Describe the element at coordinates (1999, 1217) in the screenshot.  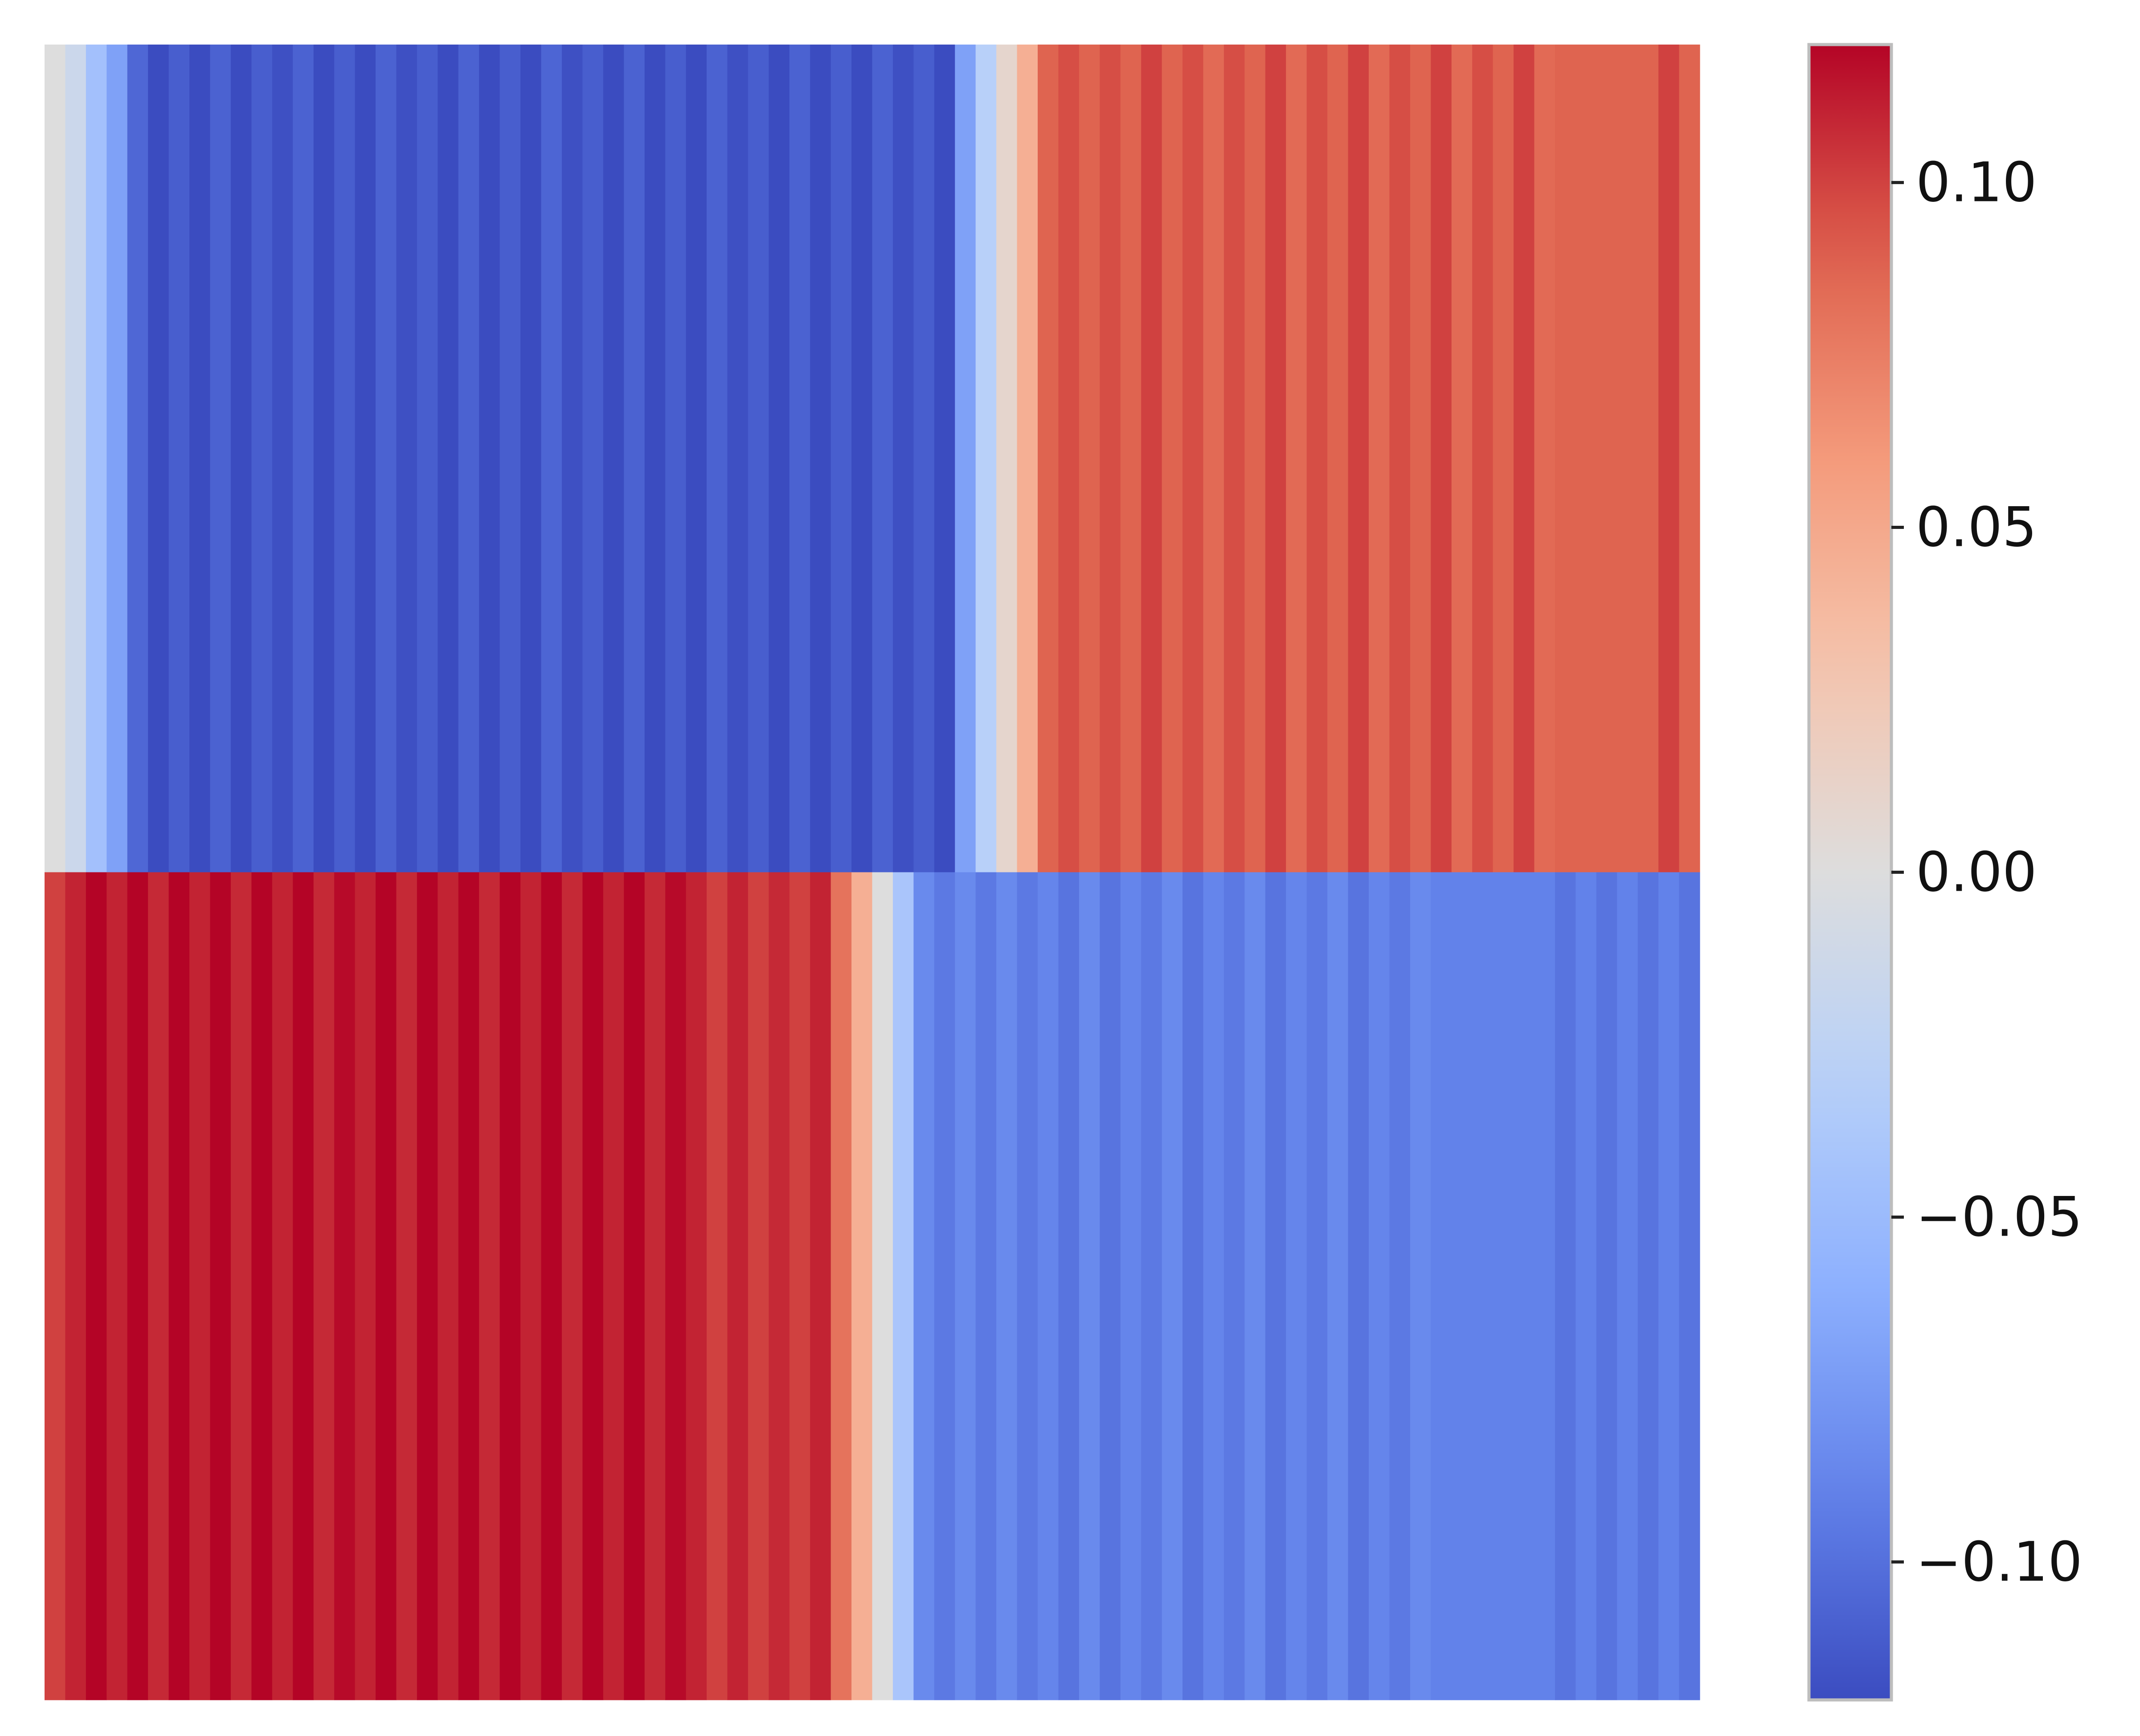
I see `colorbar-tick-label: −0.05` at that location.